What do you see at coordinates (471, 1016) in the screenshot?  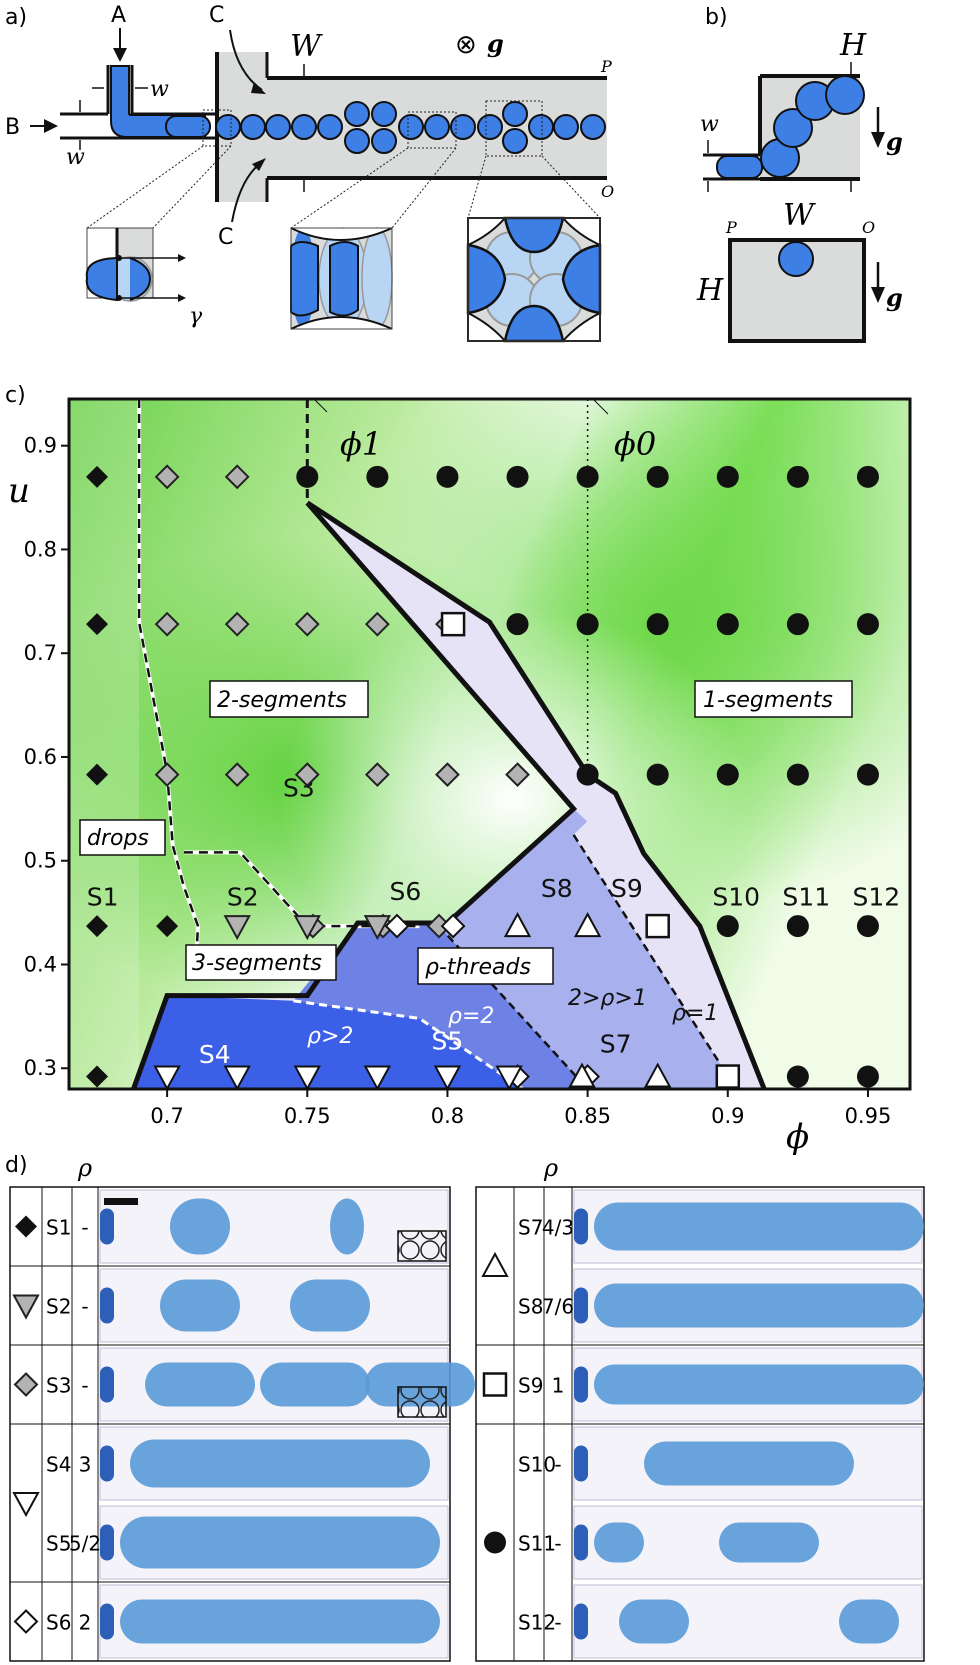 I see `rho-eq-2-label: ρ=2` at bounding box center [471, 1016].